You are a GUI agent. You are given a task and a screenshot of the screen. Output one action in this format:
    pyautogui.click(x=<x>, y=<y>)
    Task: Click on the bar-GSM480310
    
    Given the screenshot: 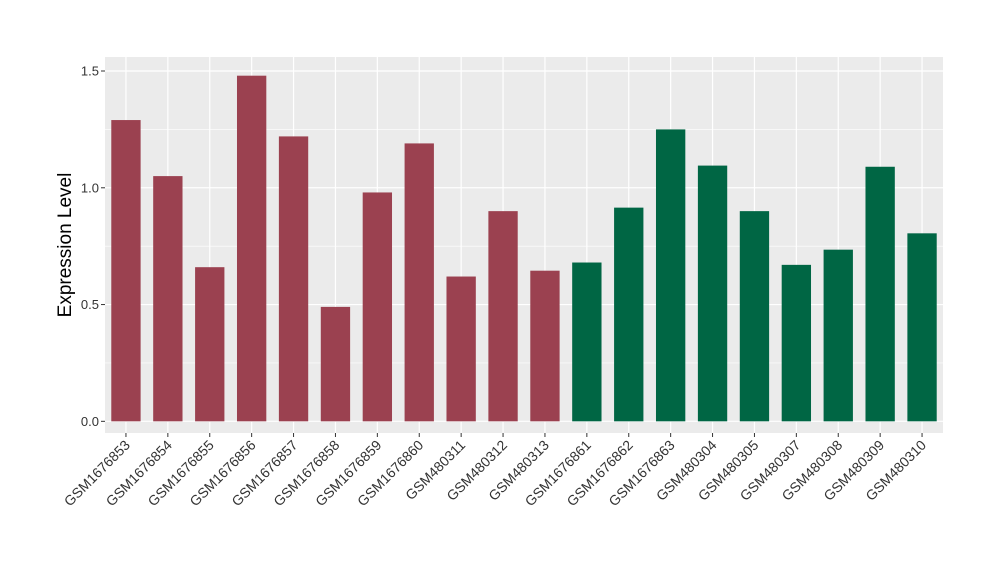 What is the action you would take?
    pyautogui.click(x=922, y=327)
    